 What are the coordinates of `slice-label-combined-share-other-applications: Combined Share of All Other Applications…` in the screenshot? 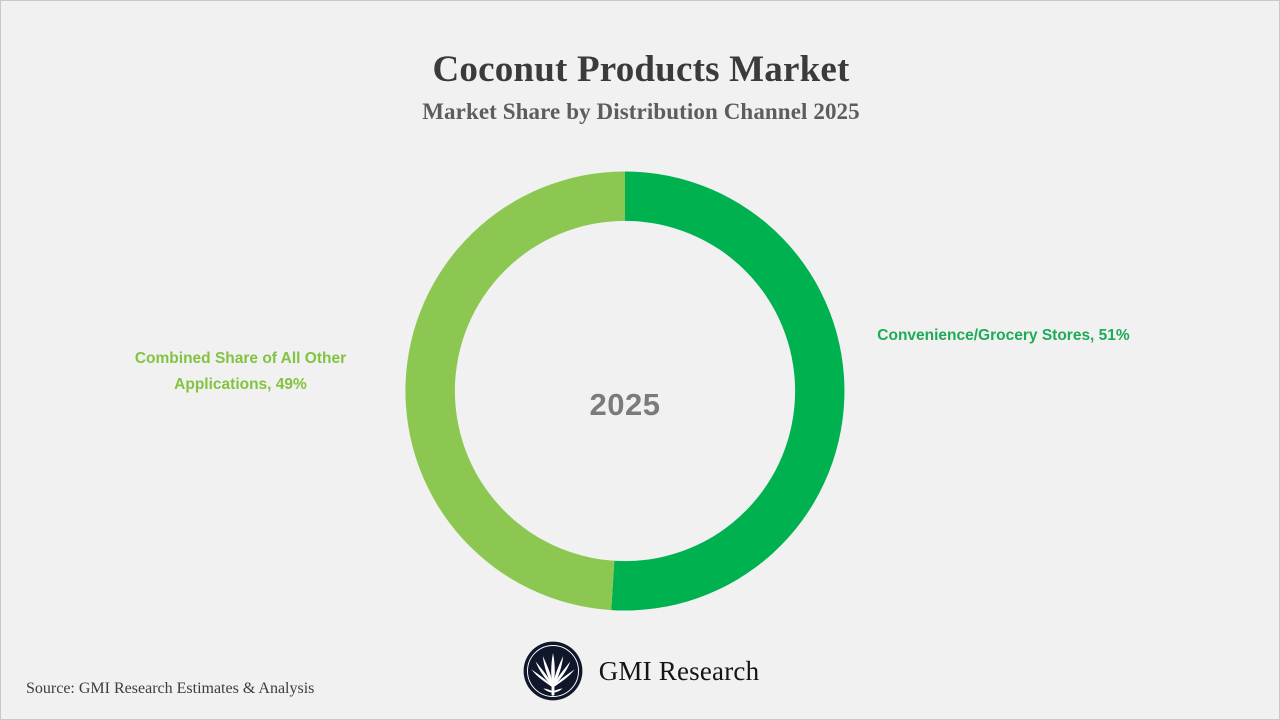 It's located at (240, 371).